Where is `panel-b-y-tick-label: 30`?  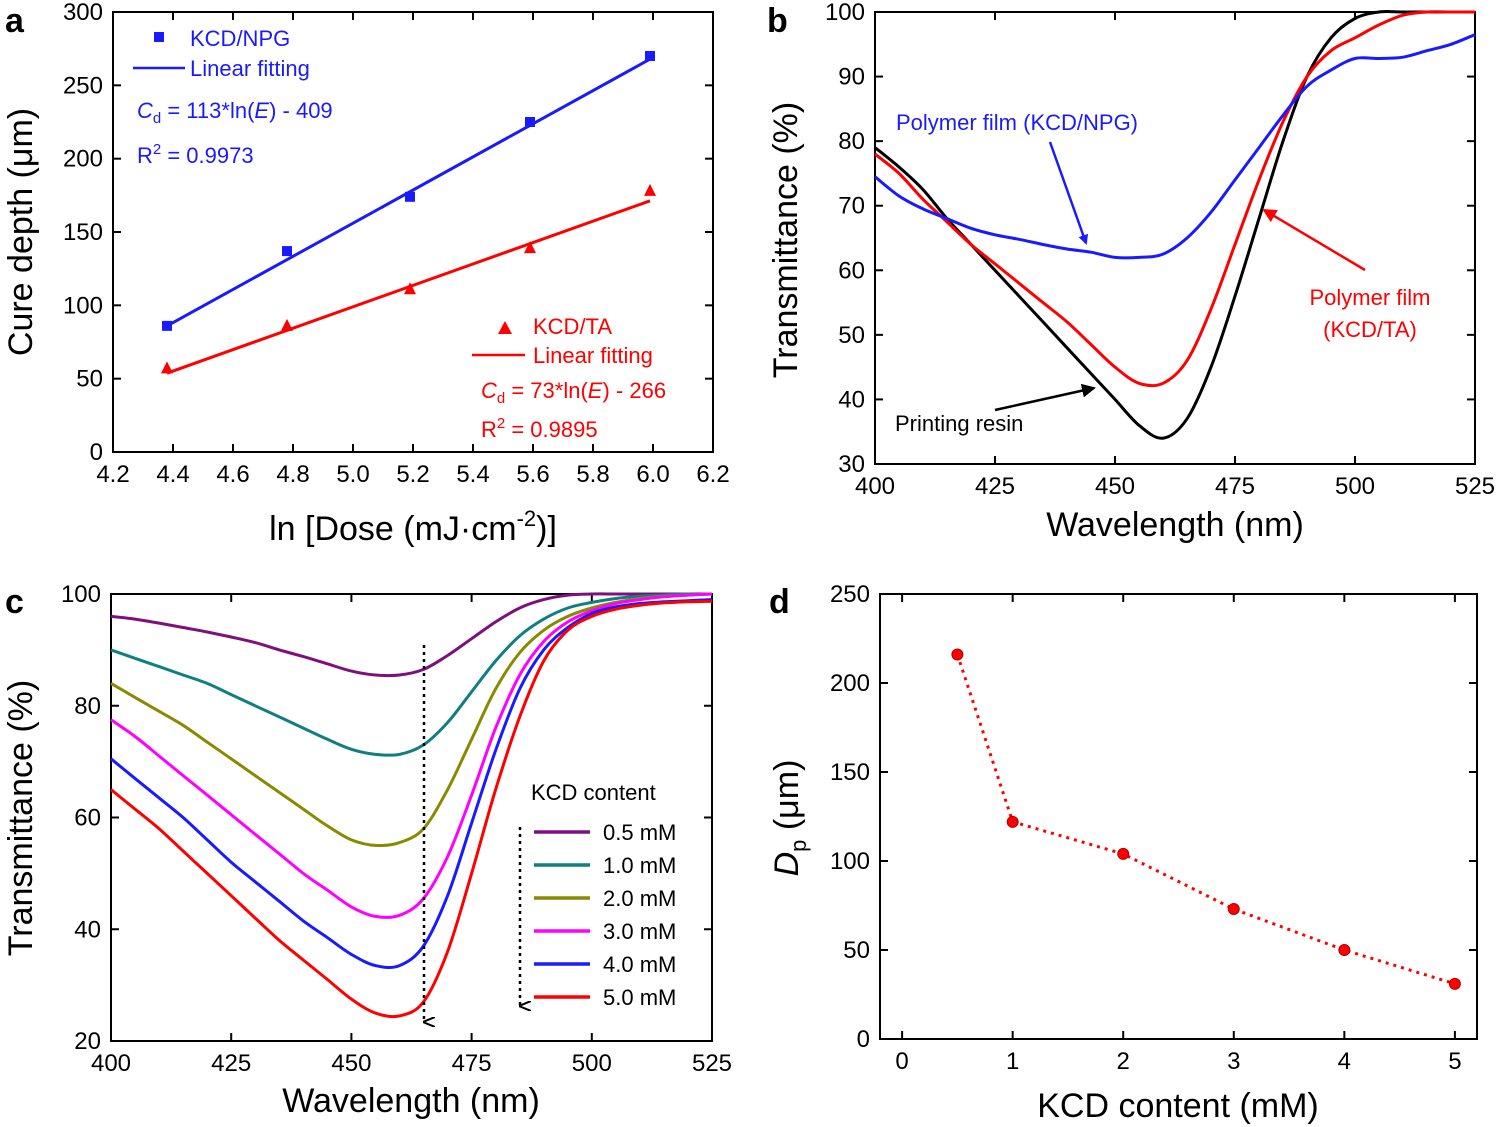 panel-b-y-tick-label: 30 is located at coordinates (851, 464).